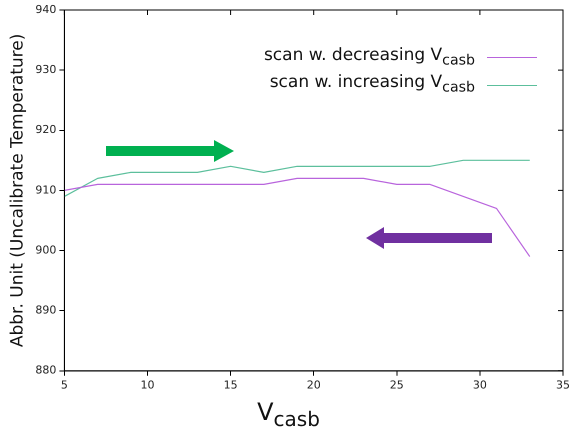  Describe the element at coordinates (45, 249) in the screenshot. I see `y-tick-label: 900` at that location.